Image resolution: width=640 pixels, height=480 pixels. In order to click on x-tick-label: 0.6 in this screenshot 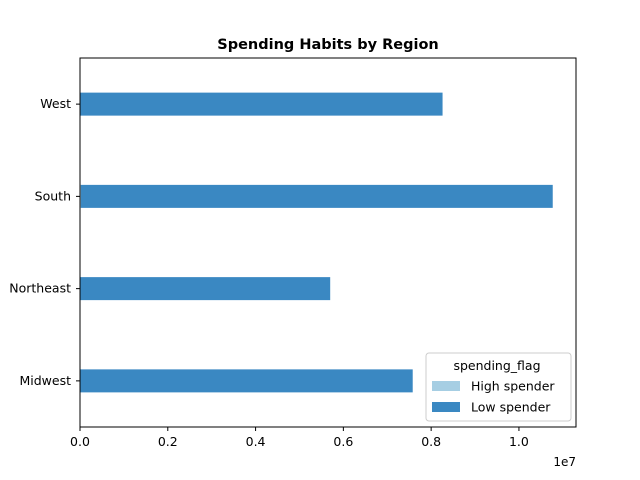, I will do `click(343, 441)`.